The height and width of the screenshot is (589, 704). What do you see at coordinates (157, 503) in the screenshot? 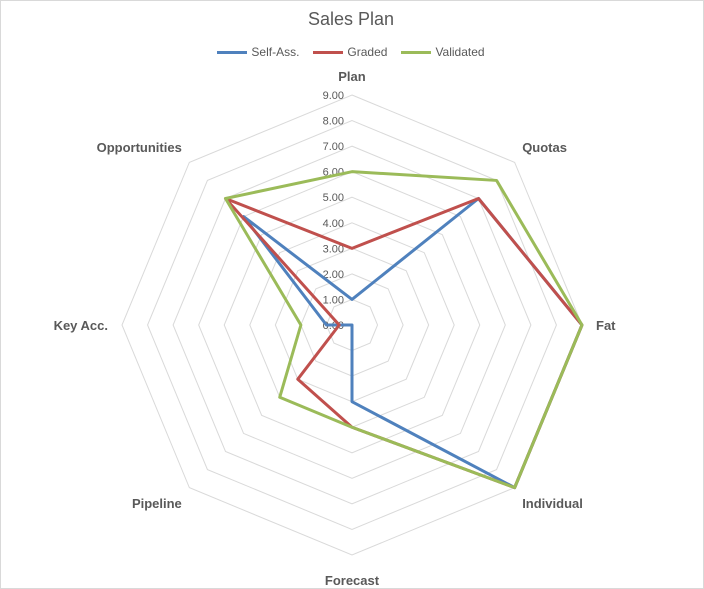
I see `category-label-pipeline: Pipeline` at bounding box center [157, 503].